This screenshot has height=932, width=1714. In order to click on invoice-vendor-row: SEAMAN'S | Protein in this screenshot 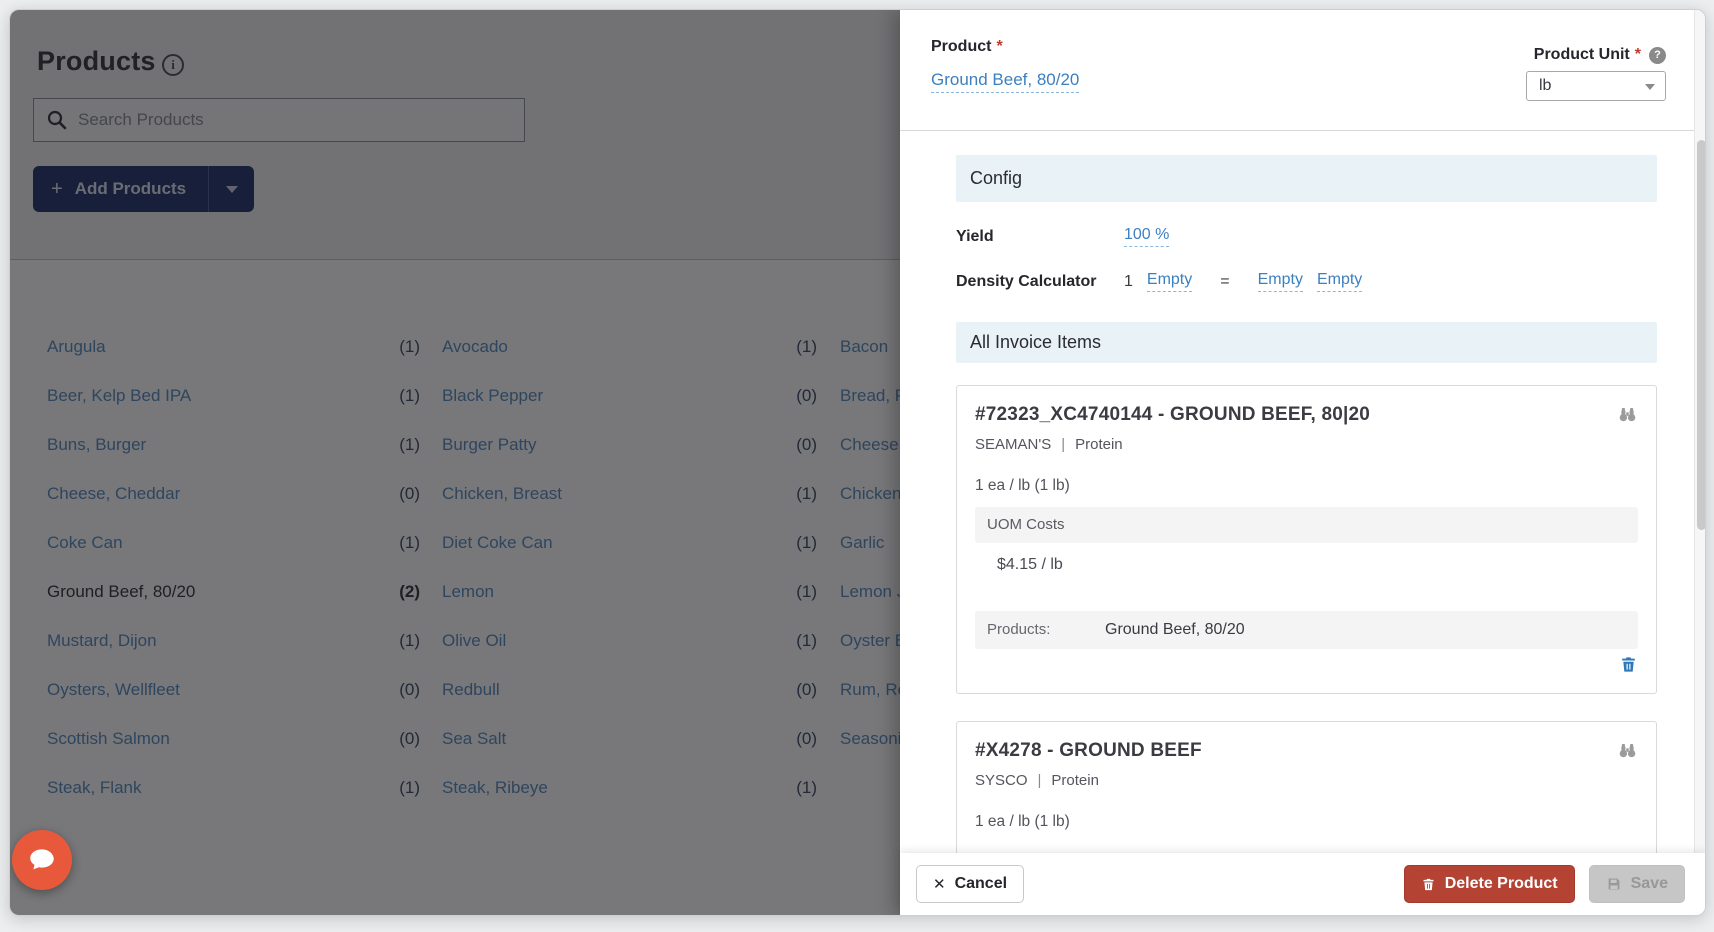, I will do `click(1306, 444)`.